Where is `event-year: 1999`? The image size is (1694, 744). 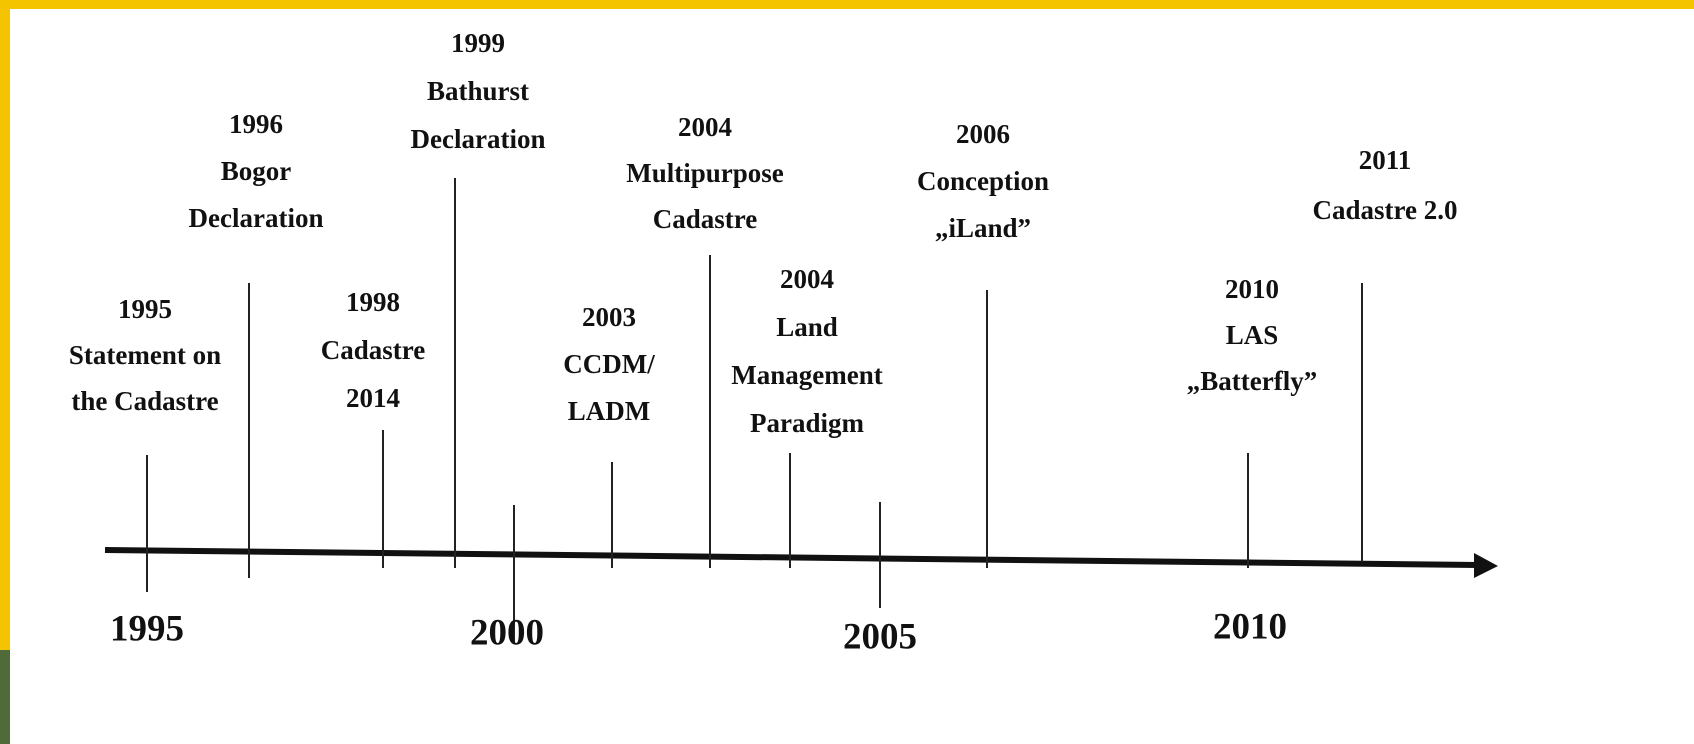
event-year: 1999 is located at coordinates (478, 43).